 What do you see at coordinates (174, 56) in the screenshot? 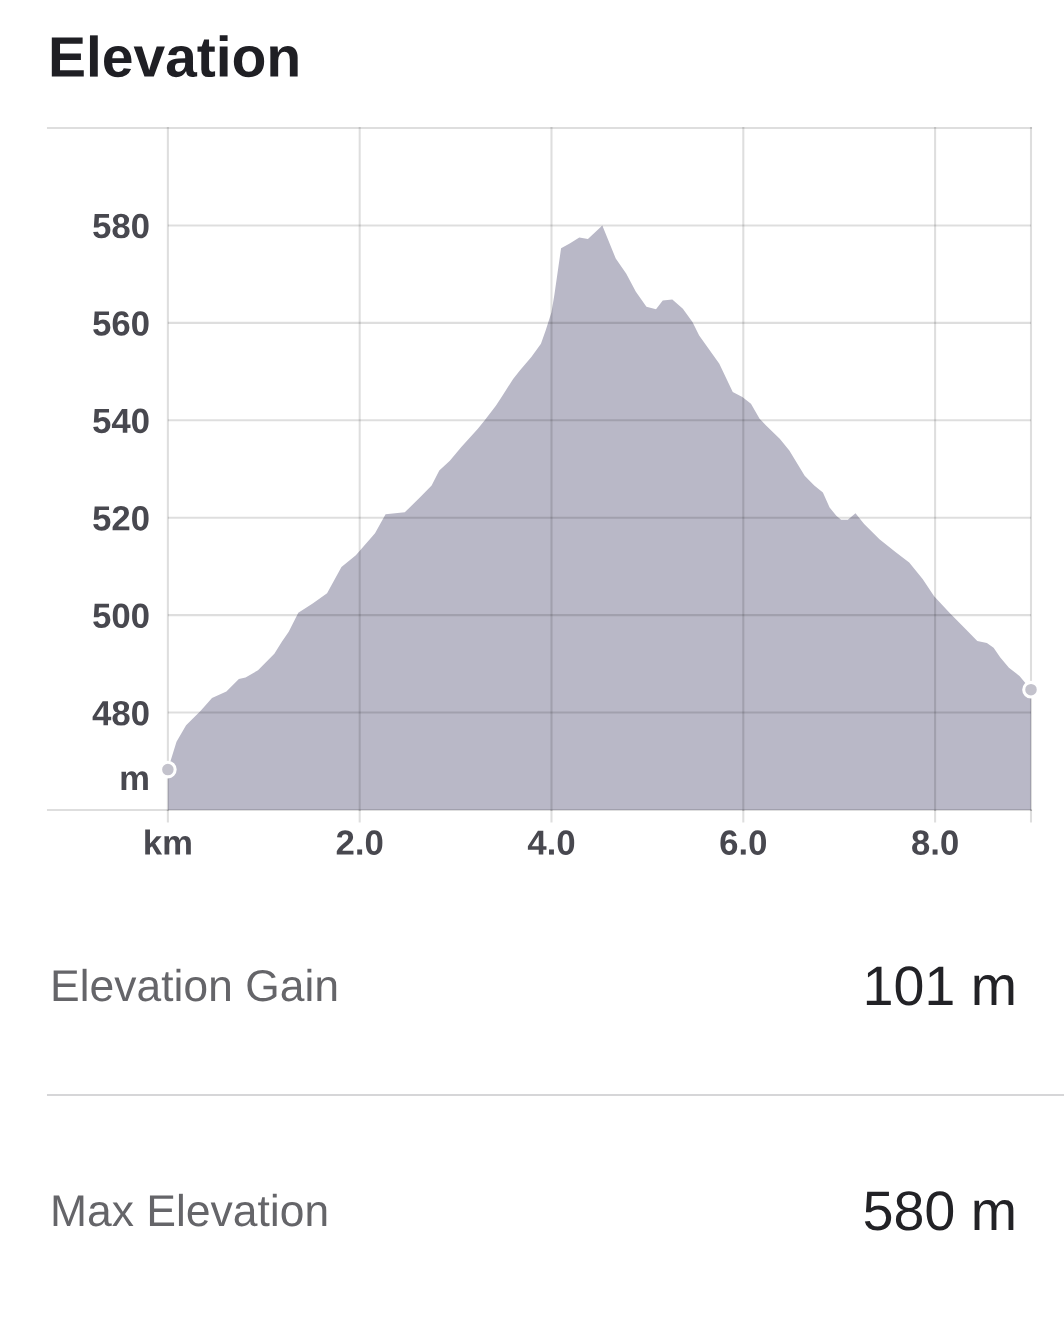
I see `chart-title: Elevation` at bounding box center [174, 56].